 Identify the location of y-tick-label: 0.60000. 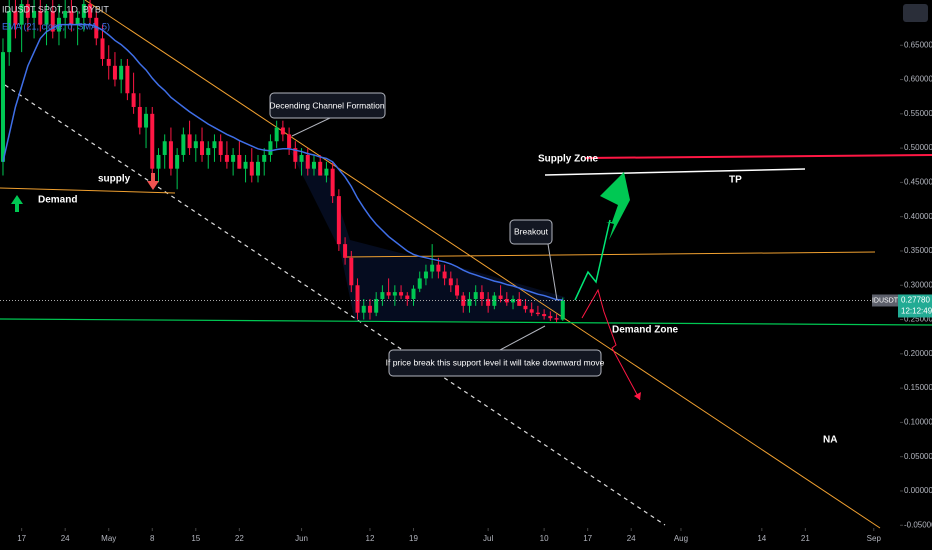
(918, 79).